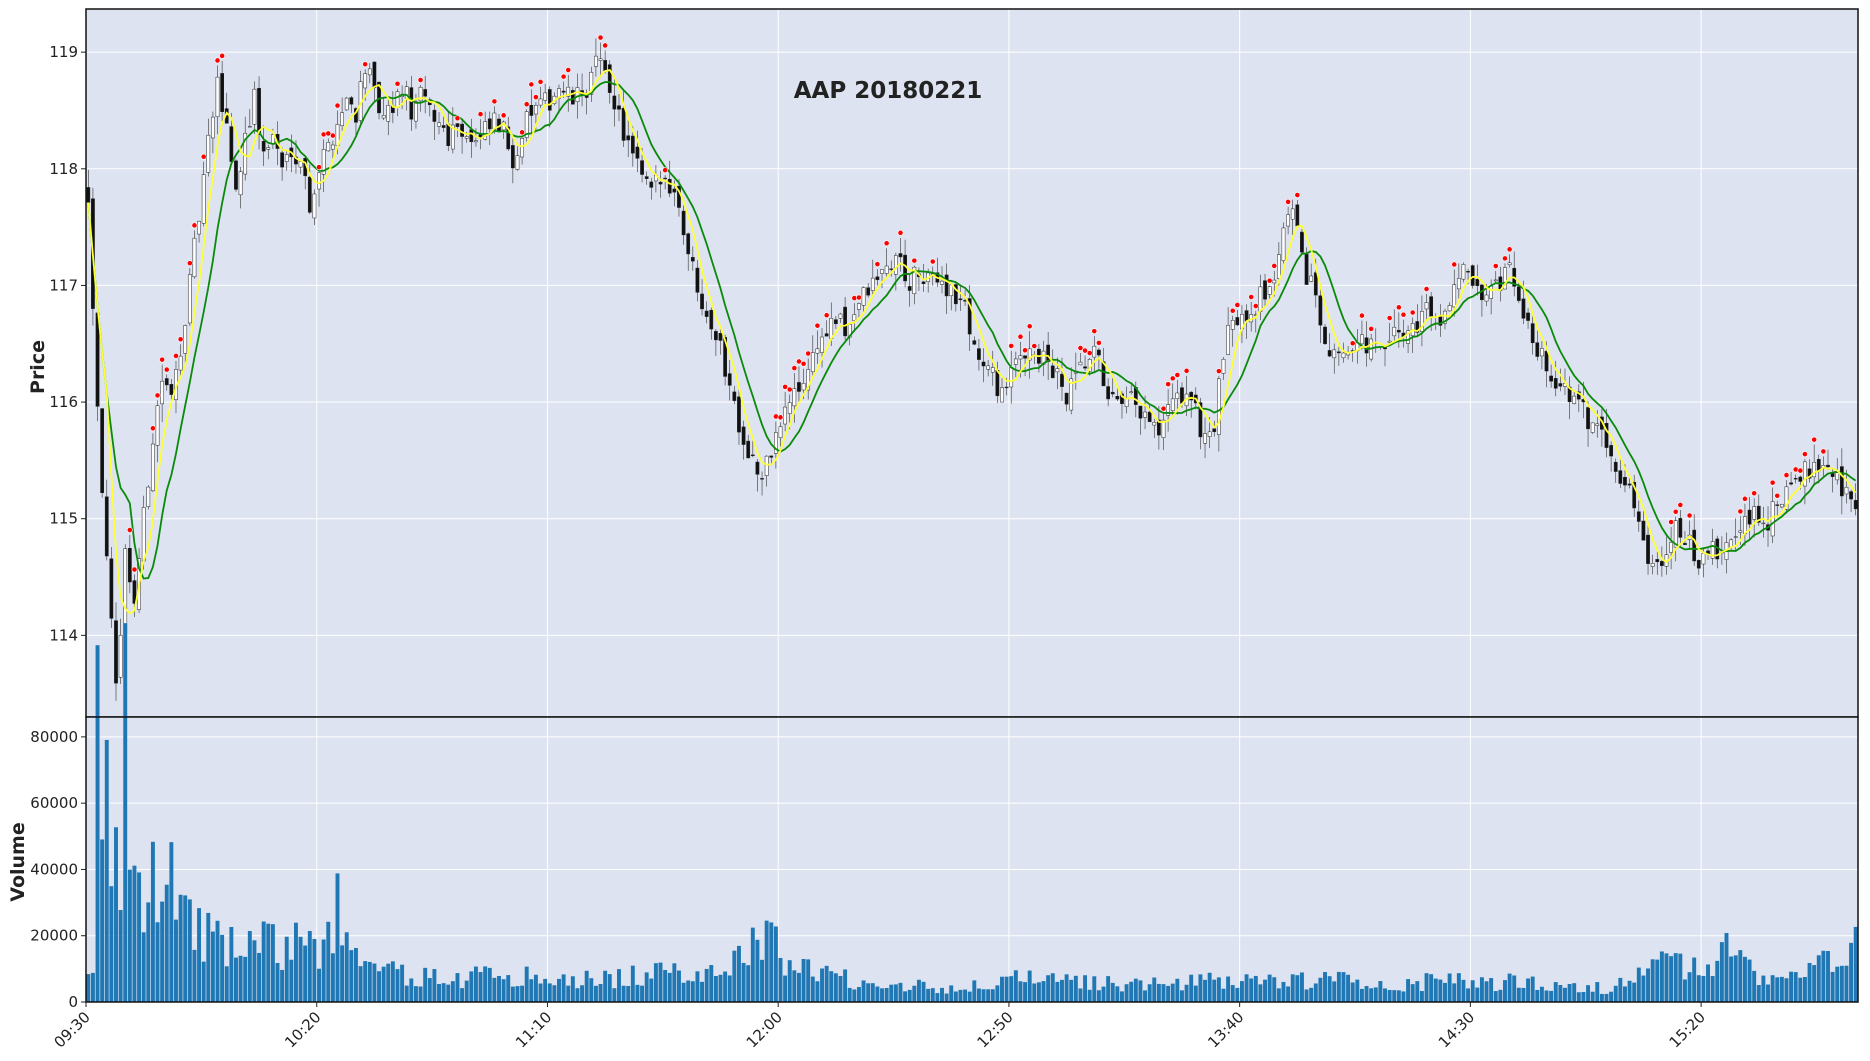  What do you see at coordinates (888, 91) in the screenshot?
I see `chart-title: AAP 20180221` at bounding box center [888, 91].